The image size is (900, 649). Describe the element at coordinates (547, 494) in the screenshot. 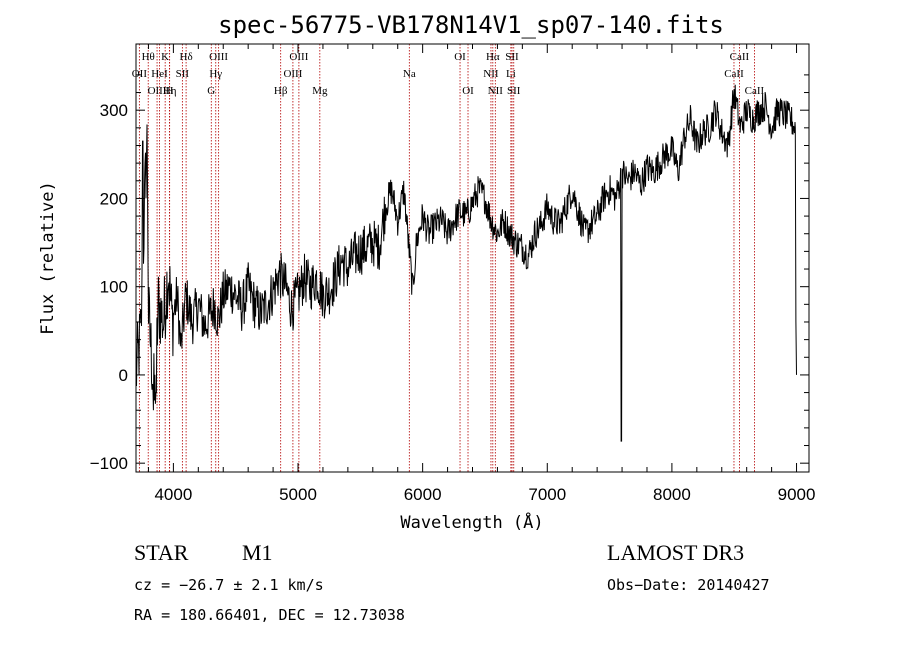

I see `x-tick-label: 7000` at that location.